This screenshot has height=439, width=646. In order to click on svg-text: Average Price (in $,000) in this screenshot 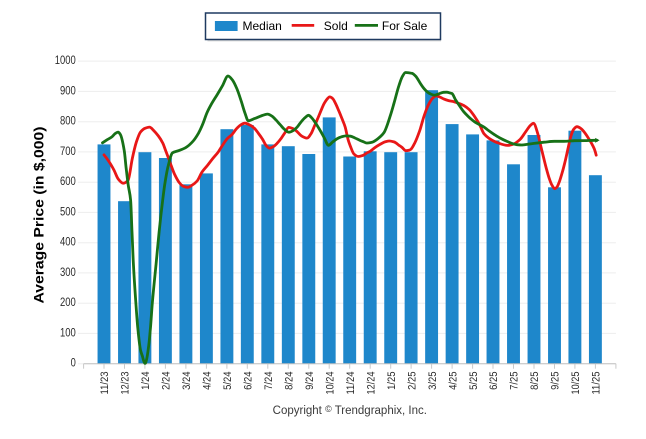, I will do `click(39, 215)`.